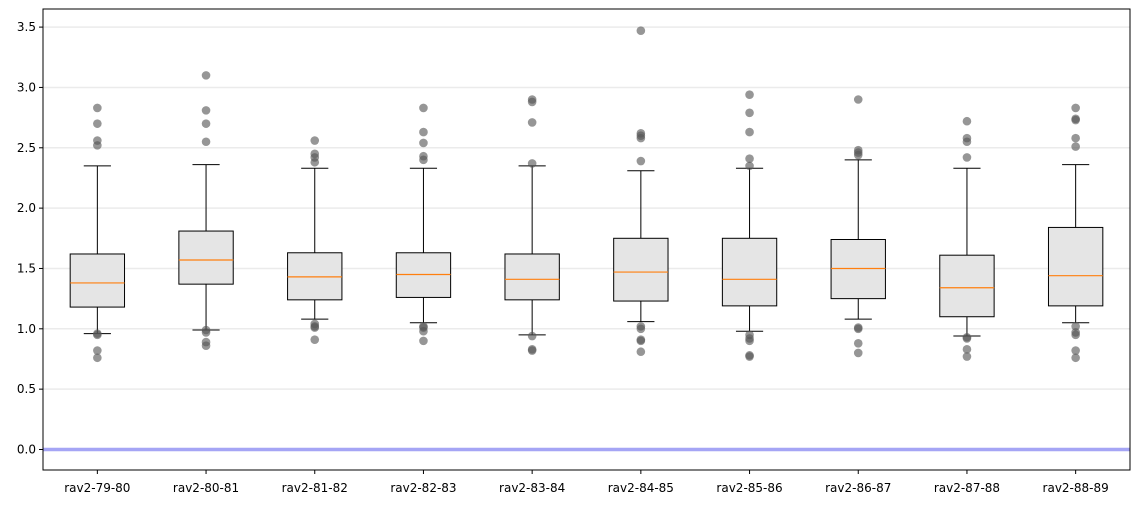  I want to click on y-tick-label: 3.5, so click(26, 27).